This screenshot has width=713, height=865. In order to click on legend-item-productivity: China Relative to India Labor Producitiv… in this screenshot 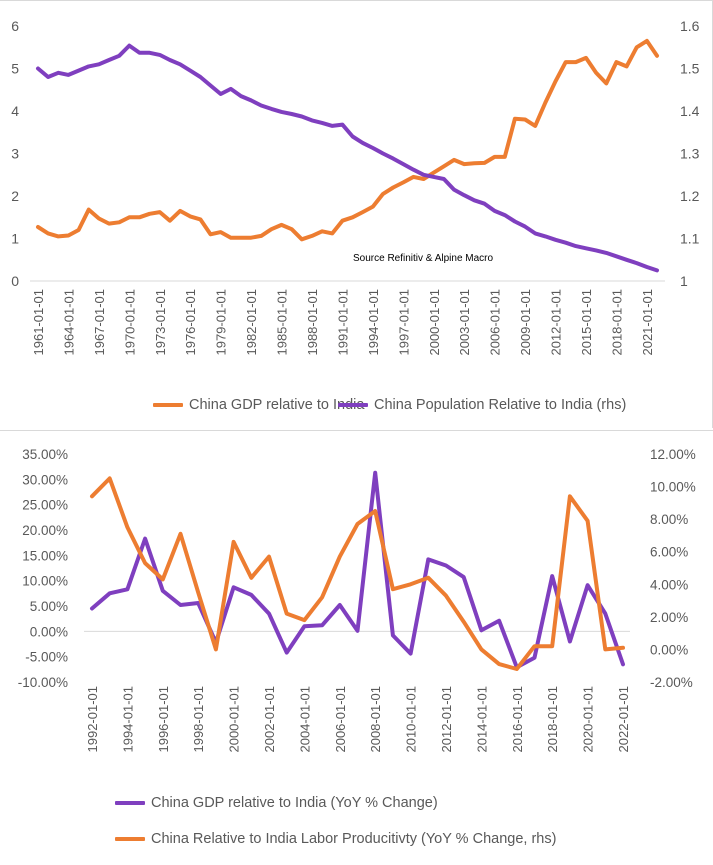, I will do `click(335, 839)`.